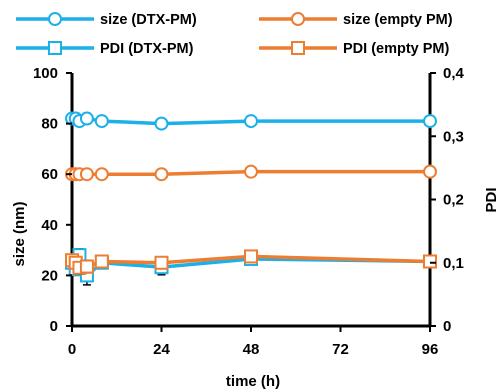 This screenshot has width=503, height=392. Describe the element at coordinates (148, 20) in the screenshot. I see `legend-label: size (DTX-PM)` at that location.